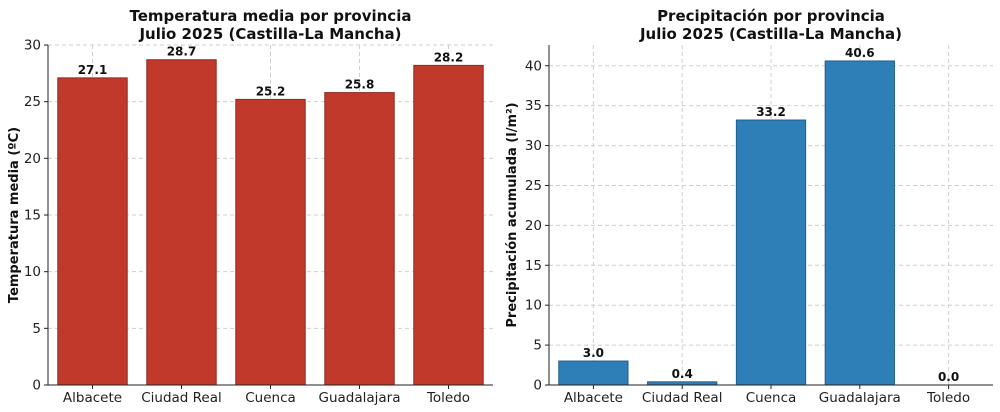 The height and width of the screenshot is (412, 1000). What do you see at coordinates (533, 106) in the screenshot?
I see `precip-ytick-label-7: 35` at bounding box center [533, 106].